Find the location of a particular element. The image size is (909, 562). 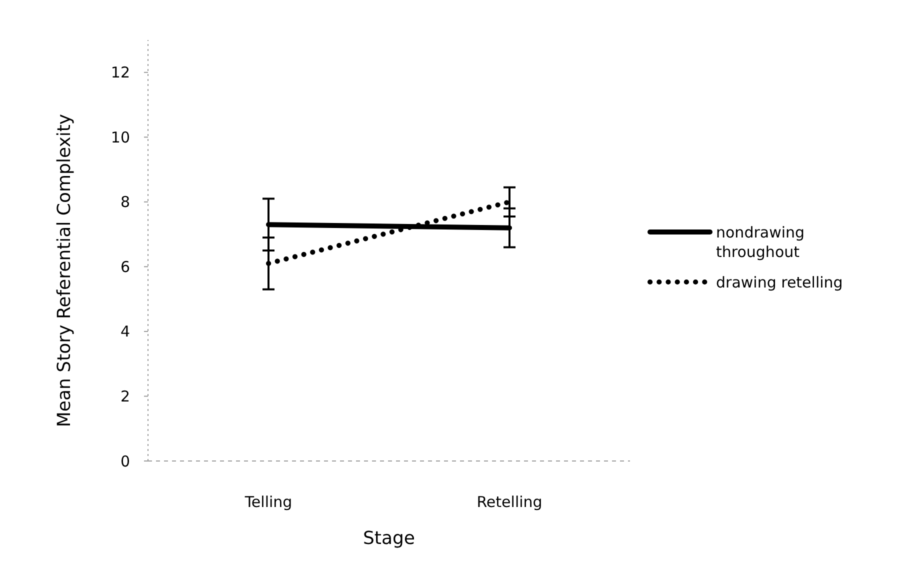

x-tick-label: Telling is located at coordinates (268, 502).